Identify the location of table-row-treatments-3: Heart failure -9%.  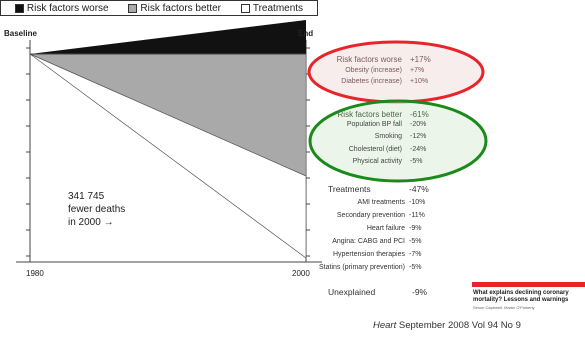
(375, 230).